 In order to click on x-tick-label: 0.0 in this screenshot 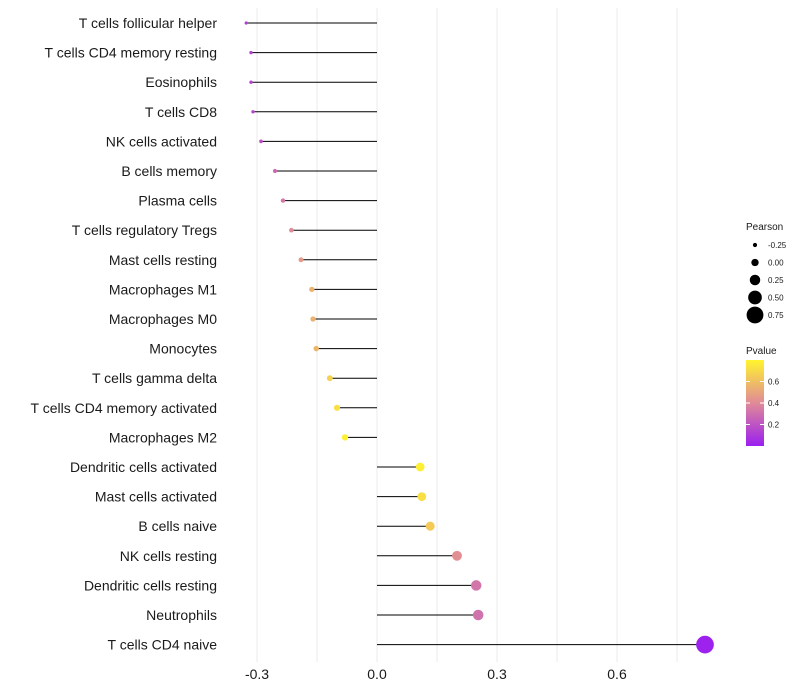, I will do `click(377, 674)`.